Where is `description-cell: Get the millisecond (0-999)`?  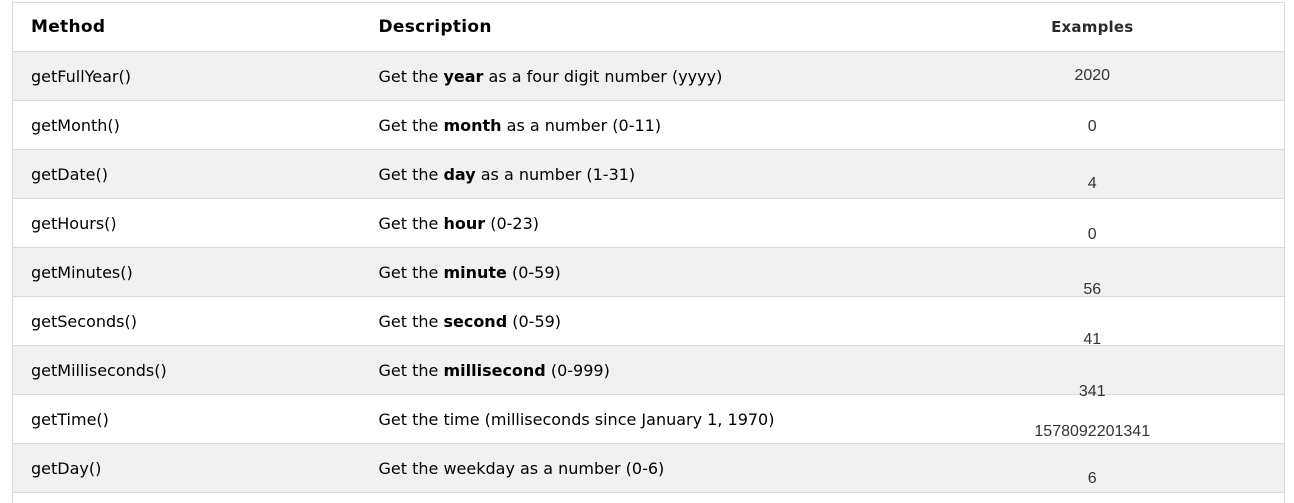 description-cell: Get the millisecond (0-999) is located at coordinates (630, 370).